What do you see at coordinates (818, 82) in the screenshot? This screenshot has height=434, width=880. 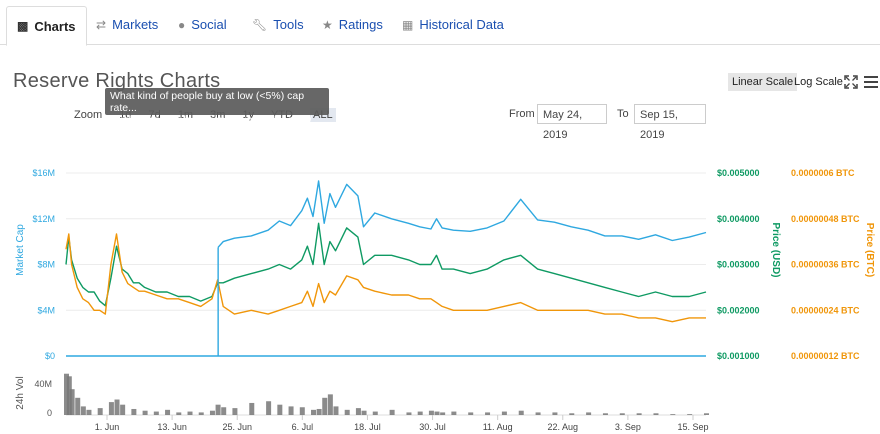 I see `log-scale-button: Log Scale` at bounding box center [818, 82].